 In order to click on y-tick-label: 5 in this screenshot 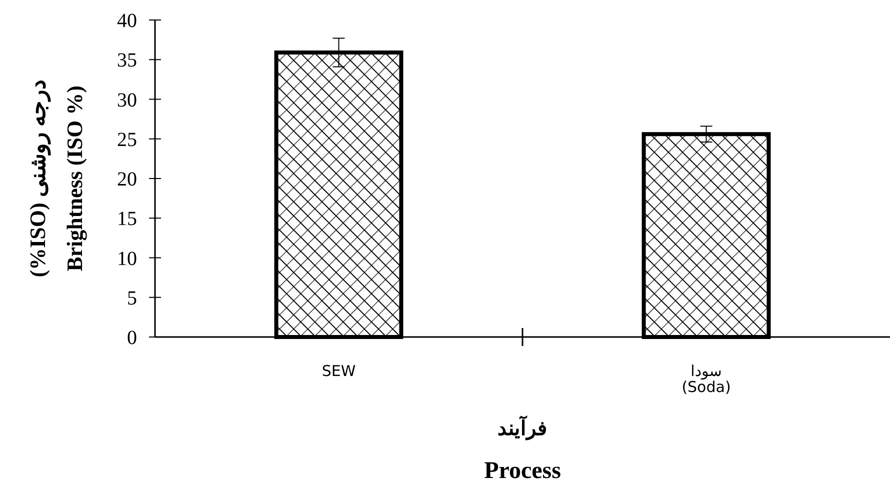, I will do `click(132, 298)`.